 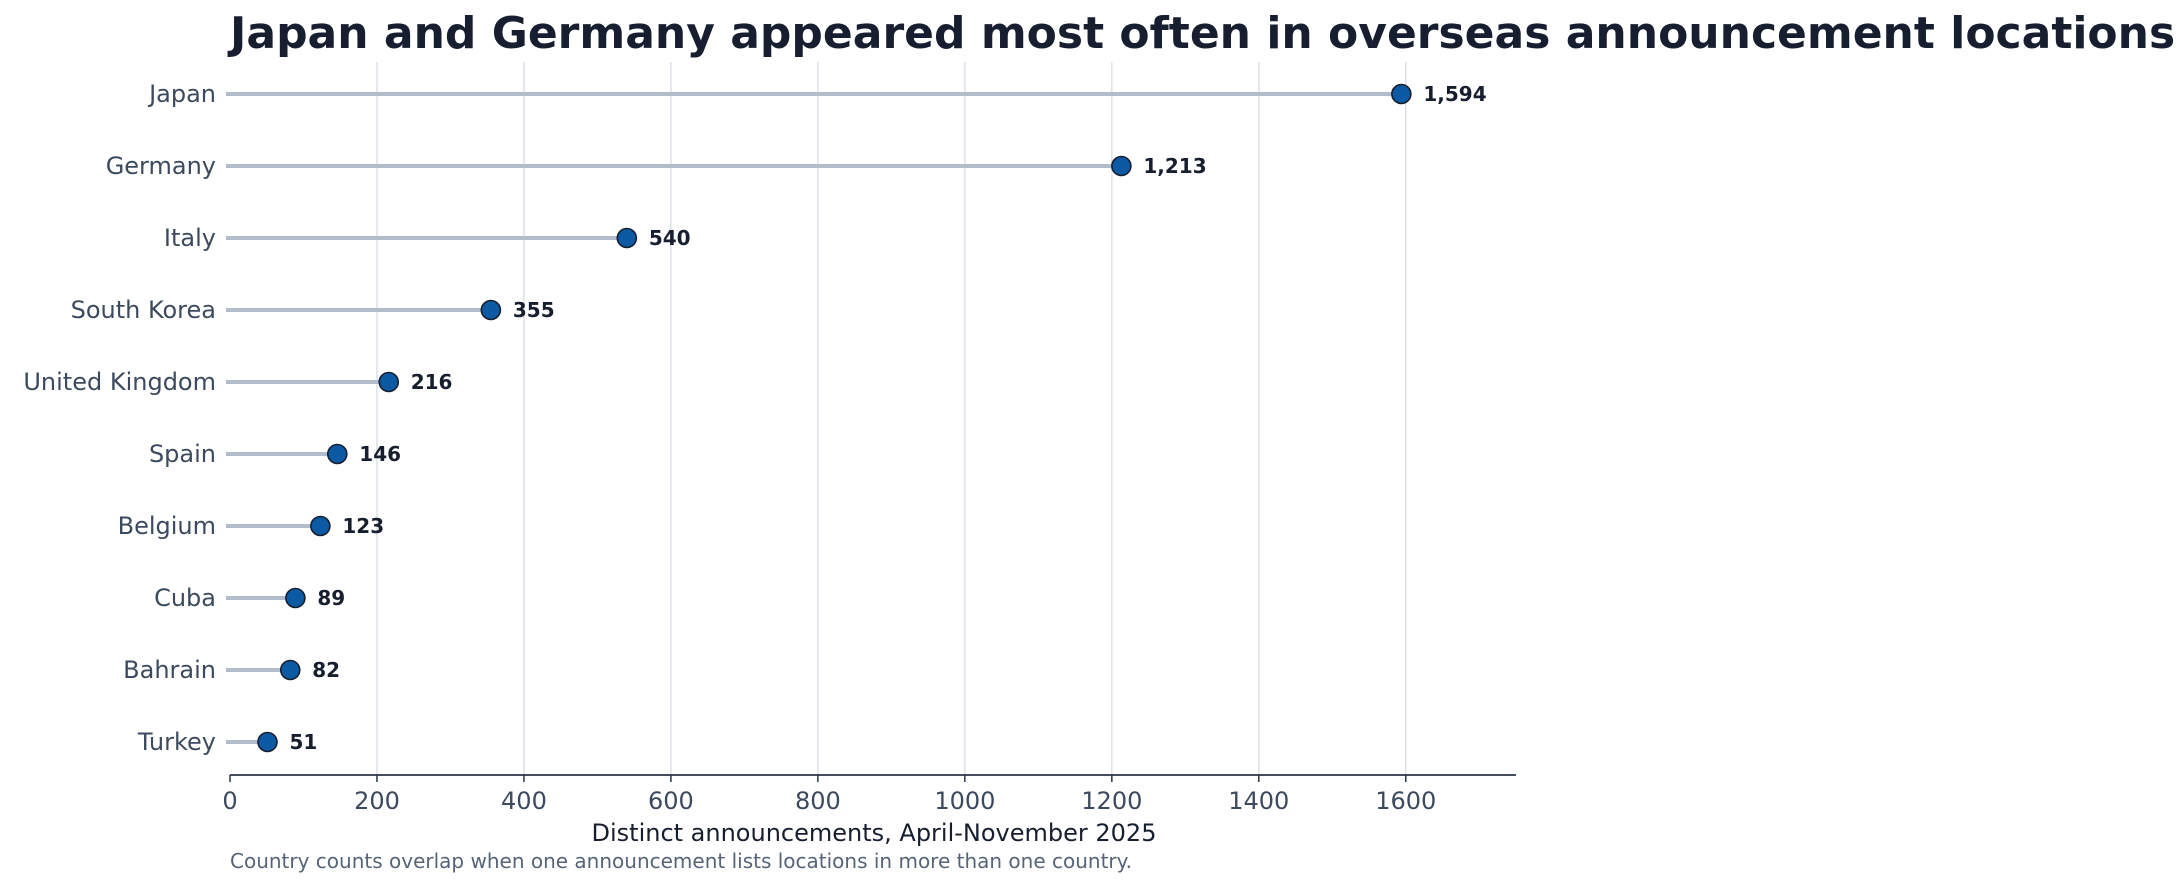 What do you see at coordinates (229, 801) in the screenshot?
I see `x-tick-label: 0` at bounding box center [229, 801].